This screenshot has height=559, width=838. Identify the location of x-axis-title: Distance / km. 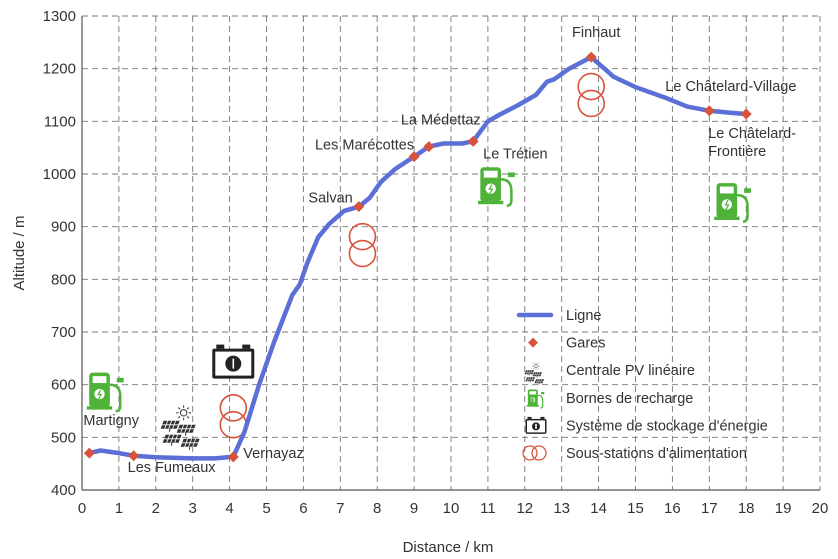
(448, 547).